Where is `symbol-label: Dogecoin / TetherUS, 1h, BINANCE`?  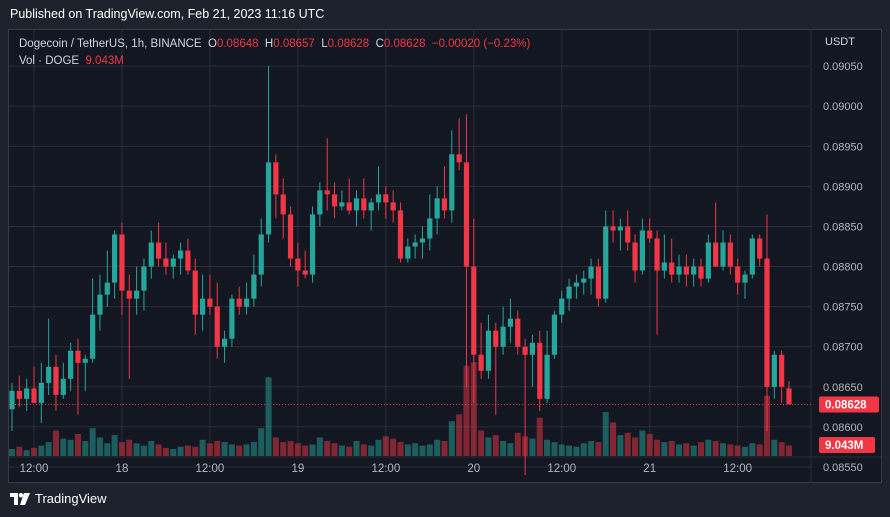 symbol-label: Dogecoin / TetherUS, 1h, BINANCE is located at coordinates (110, 44).